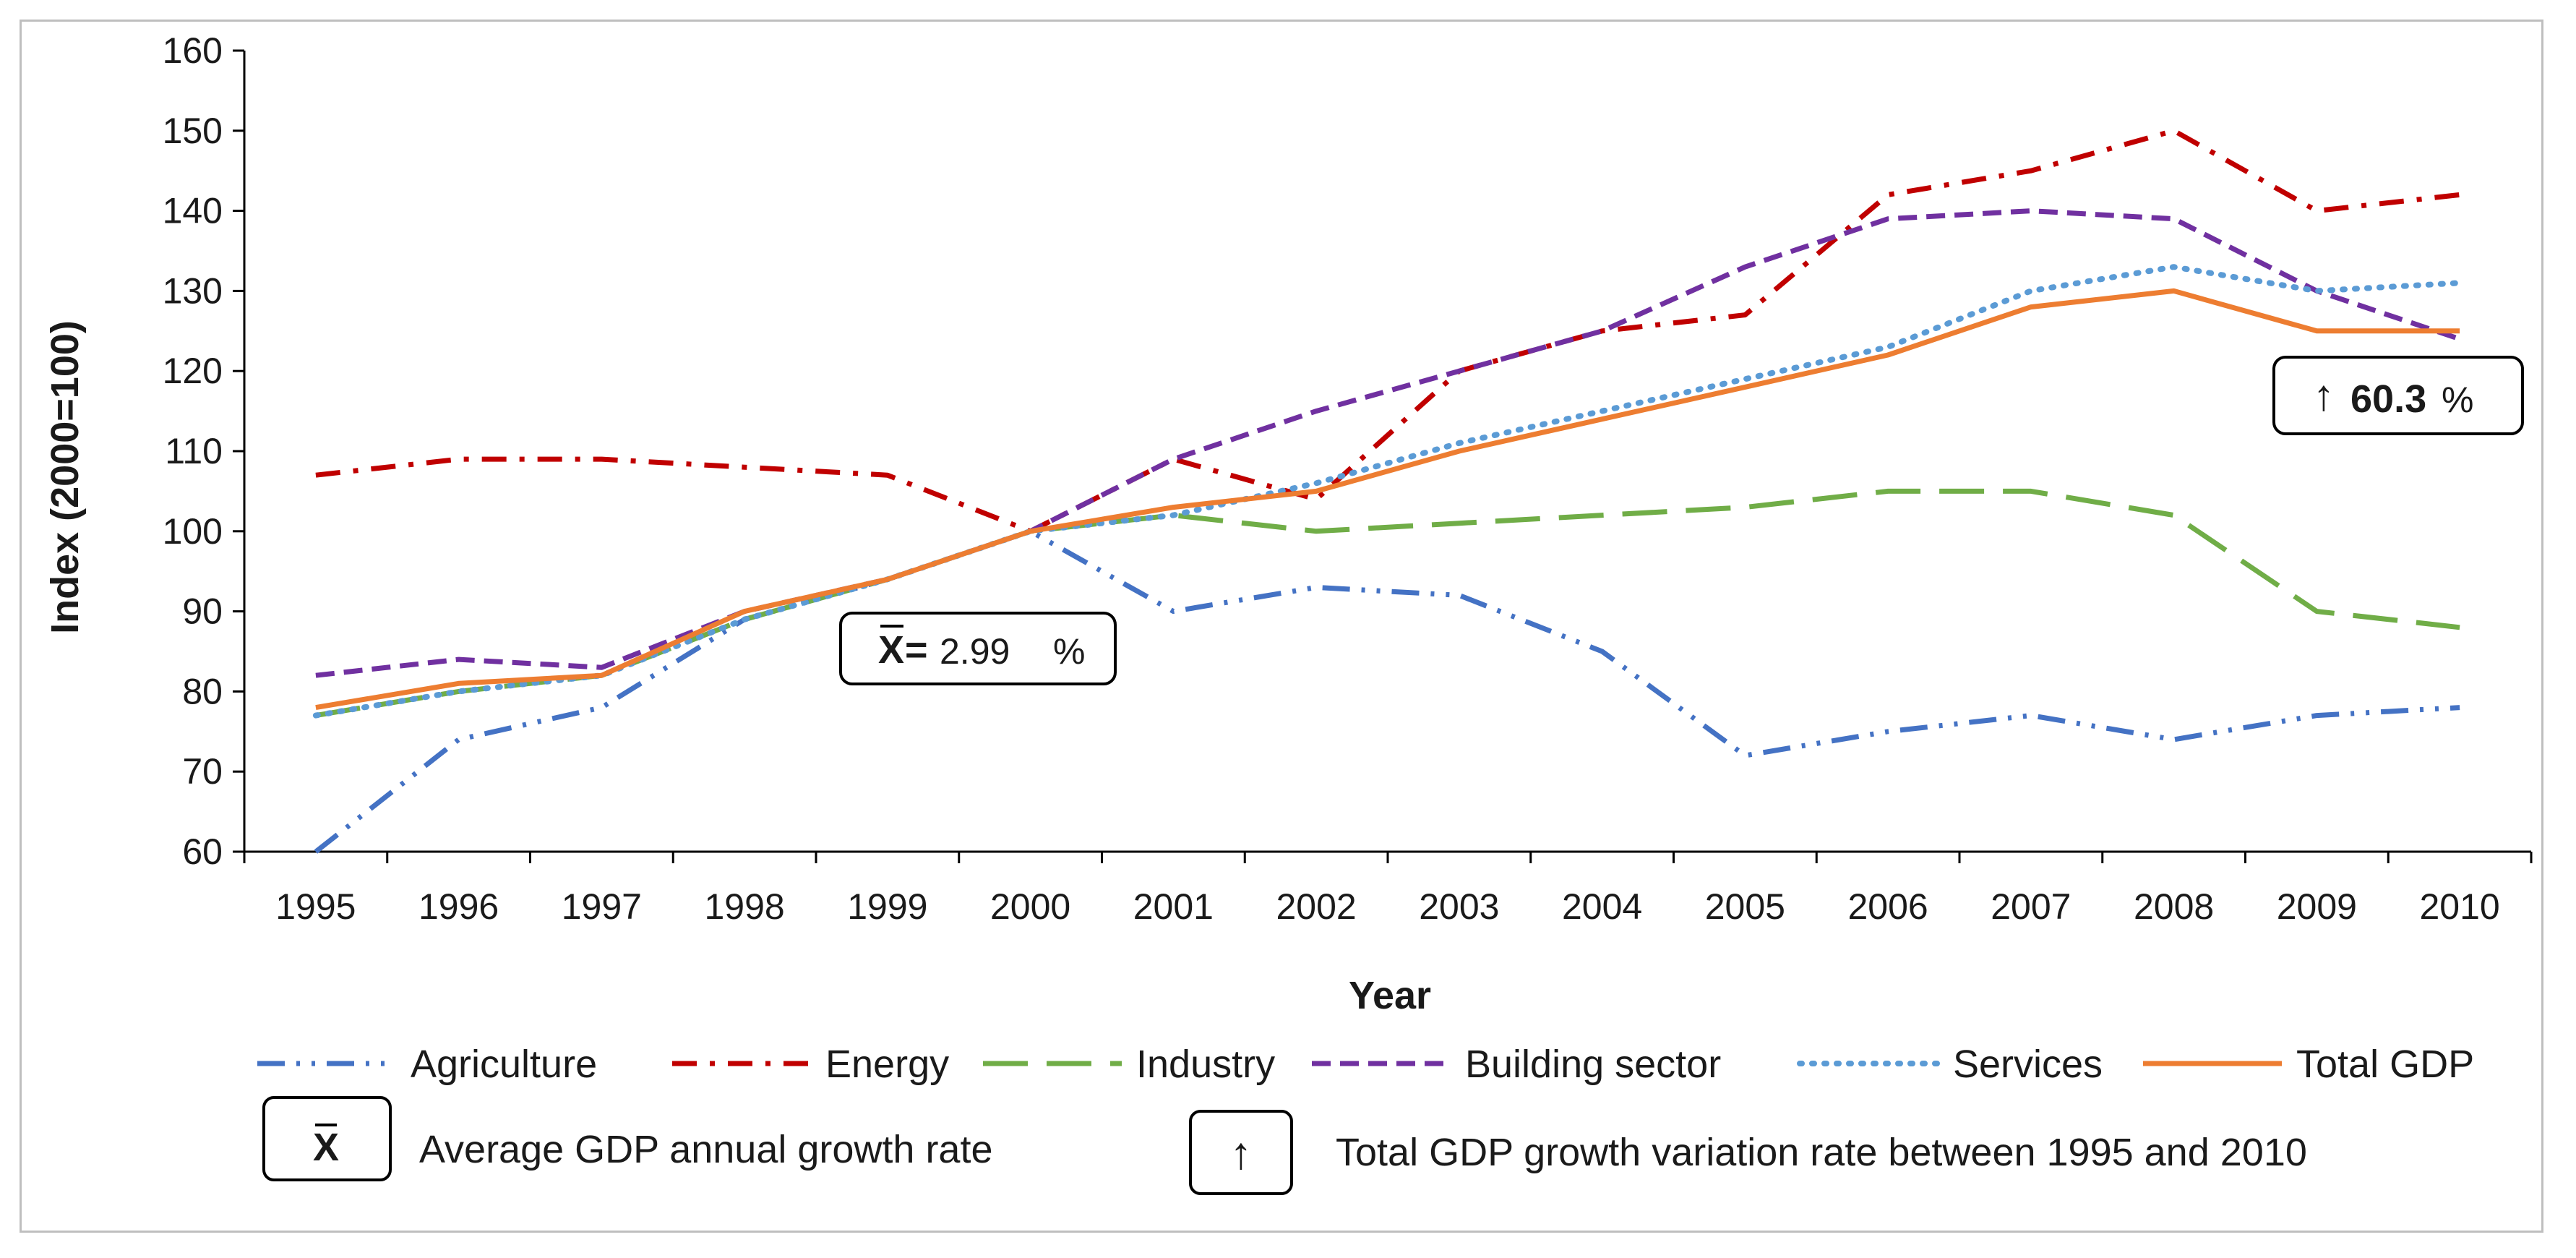 Image resolution: width=2576 pixels, height=1258 pixels. Describe the element at coordinates (459, 906) in the screenshot. I see `x-tick-label: 1996` at that location.